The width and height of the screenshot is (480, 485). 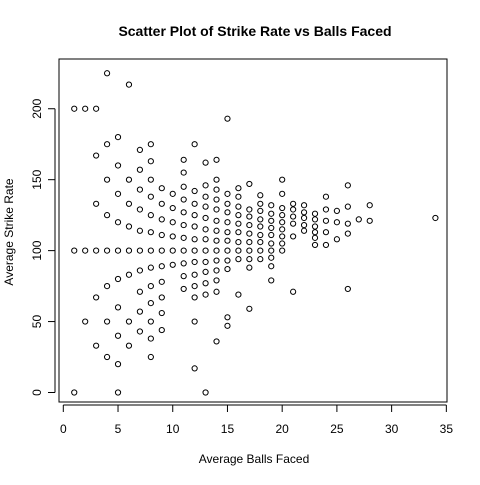 What do you see at coordinates (254, 459) in the screenshot?
I see `x-axis-label: Average Balls Faced` at bounding box center [254, 459].